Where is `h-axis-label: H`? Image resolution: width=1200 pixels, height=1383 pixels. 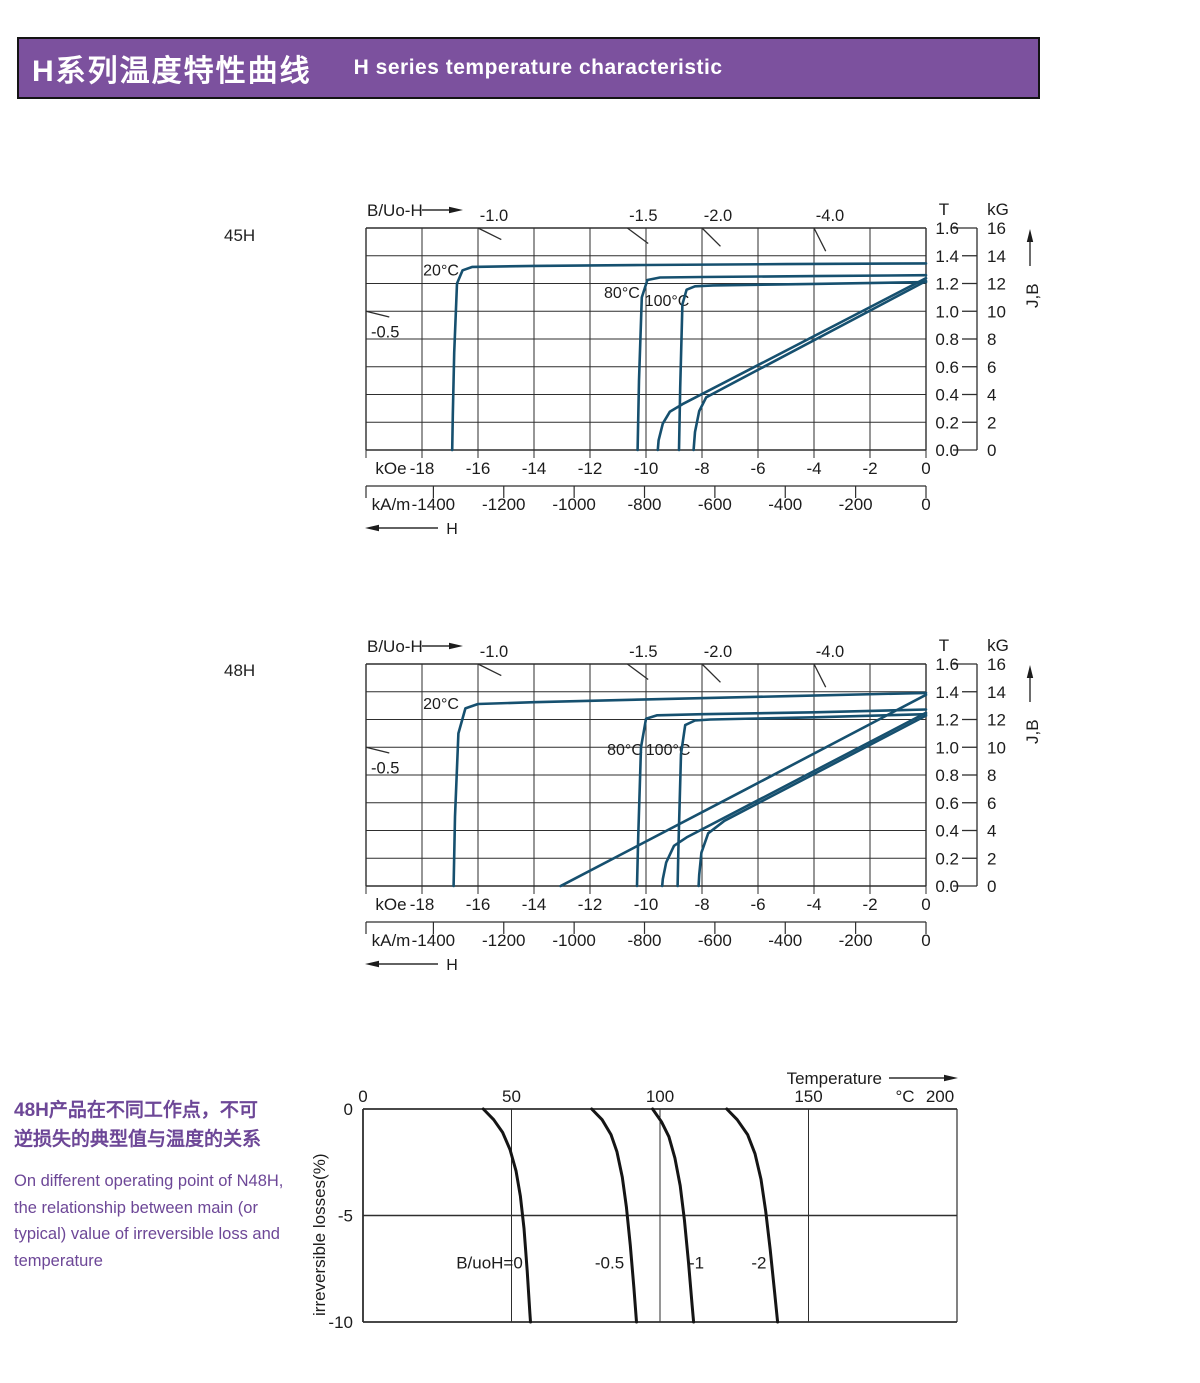 h-axis-label: H is located at coordinates (452, 965).